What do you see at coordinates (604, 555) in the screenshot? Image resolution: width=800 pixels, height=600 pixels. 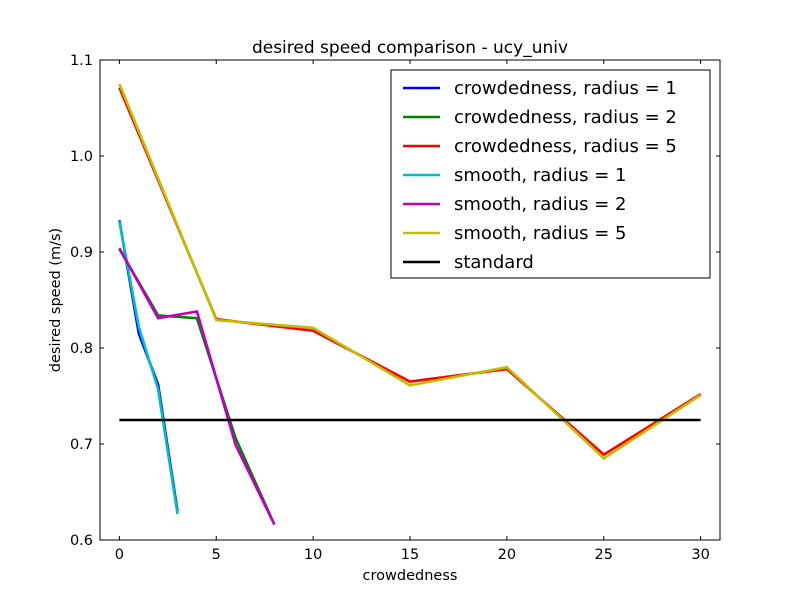 I see `x-tick-label: 25` at bounding box center [604, 555].